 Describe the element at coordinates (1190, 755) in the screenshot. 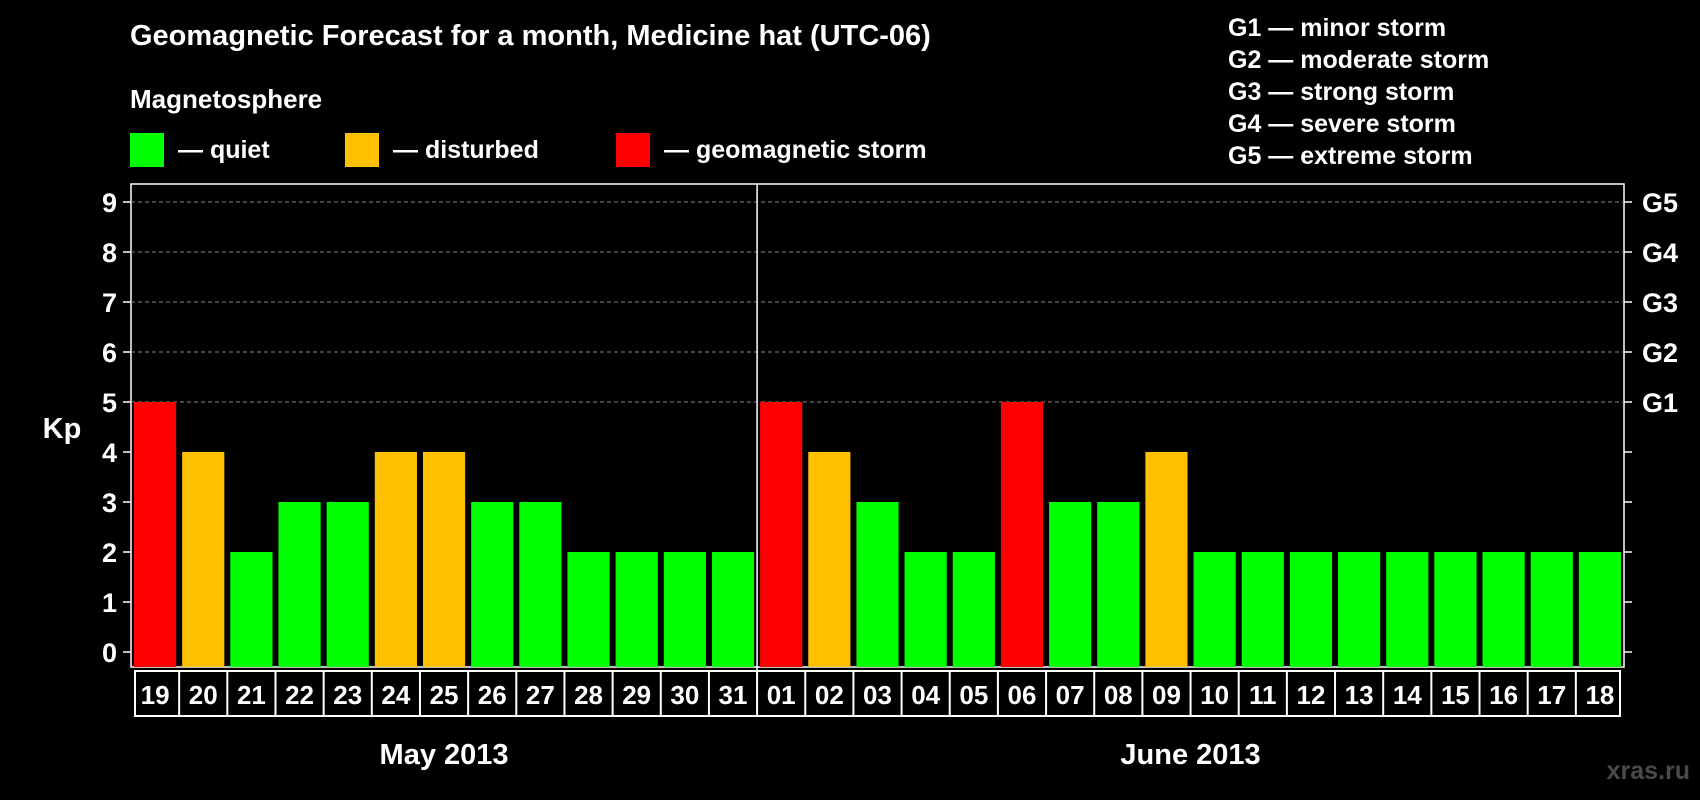

I see `month-label: June 2013` at that location.